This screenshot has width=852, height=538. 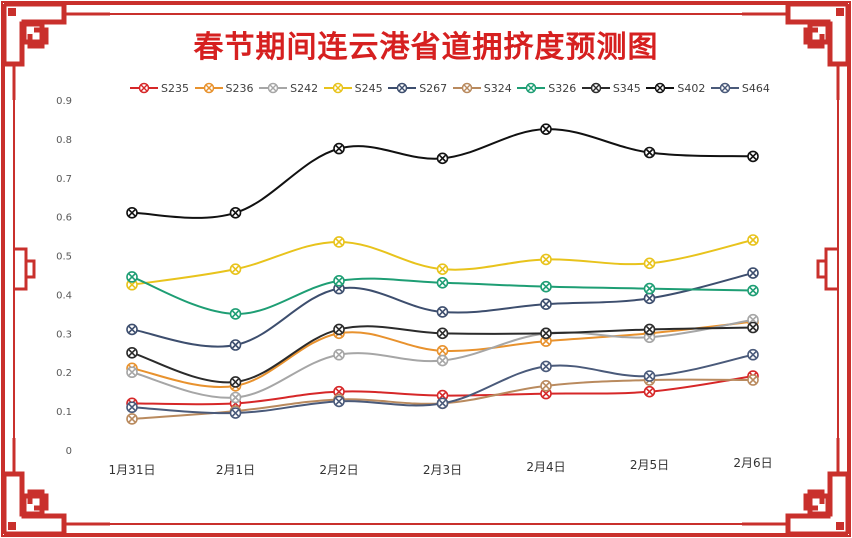 What do you see at coordinates (740, 88) in the screenshot?
I see `legend-item-s464: S464` at bounding box center [740, 88].